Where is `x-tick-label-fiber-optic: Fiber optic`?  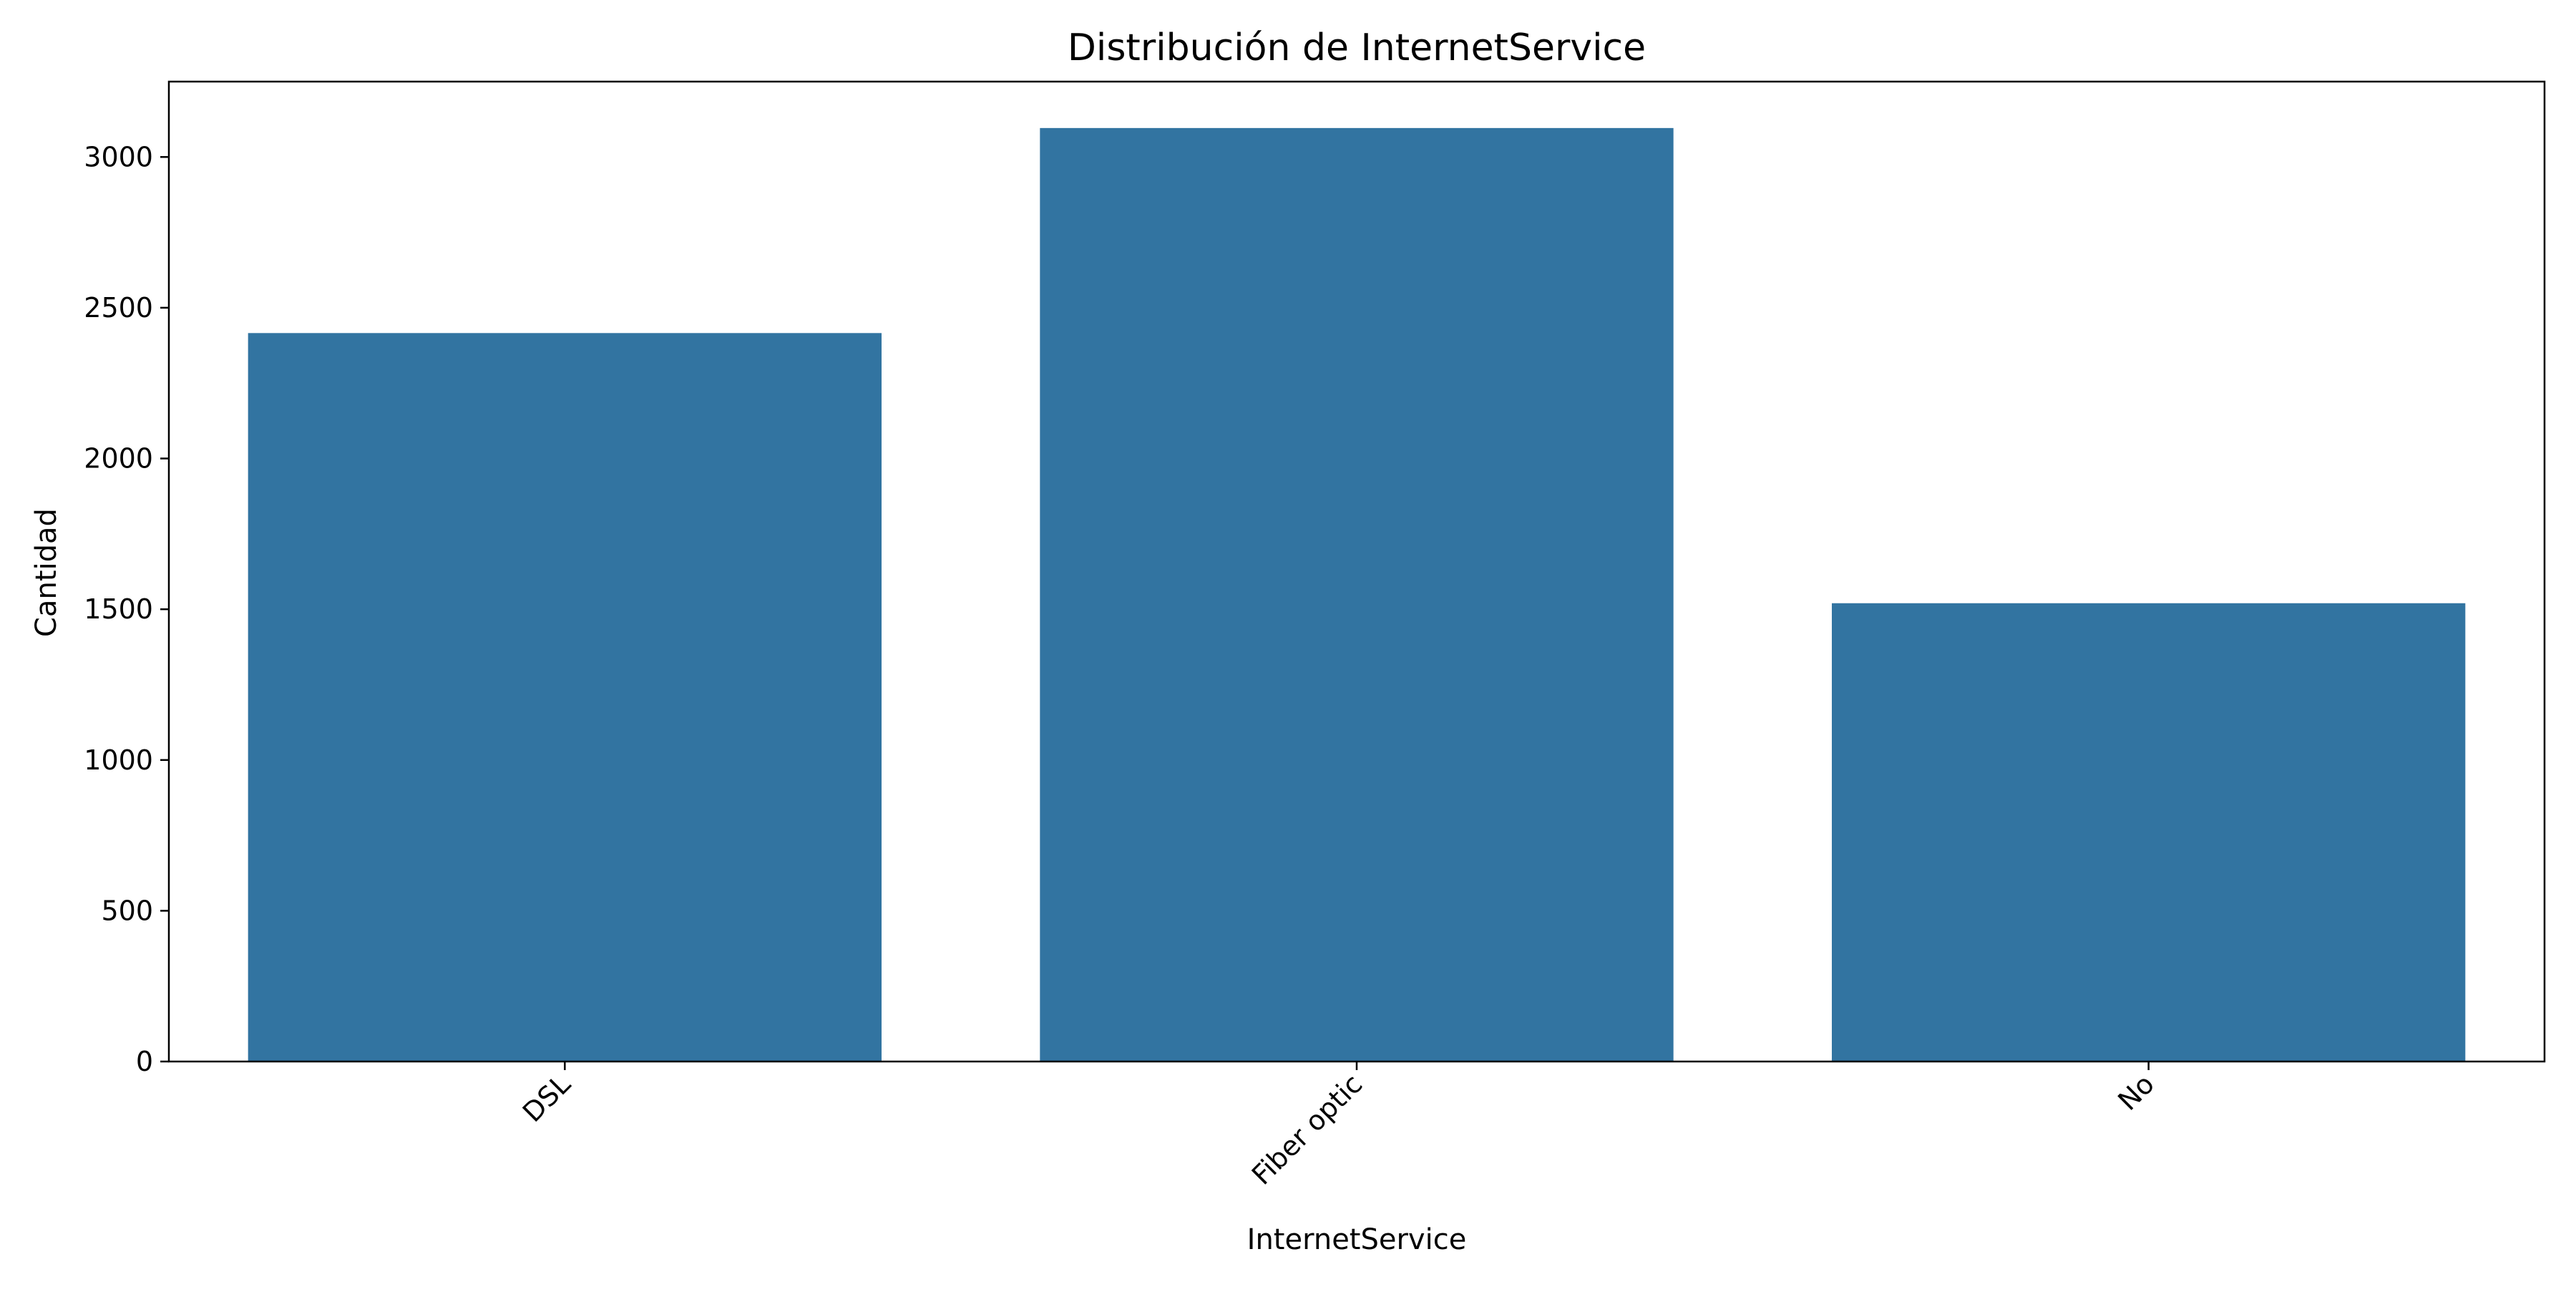
x-tick-label-fiber-optic: Fiber optic is located at coordinates (1307, 1129).